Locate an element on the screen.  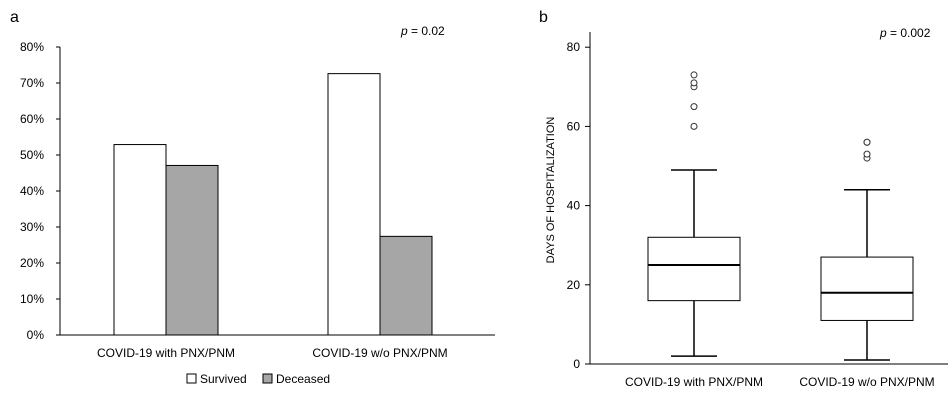
panel-b-y-ticks: 0 20 40 60 80 is located at coordinates (578, 205).